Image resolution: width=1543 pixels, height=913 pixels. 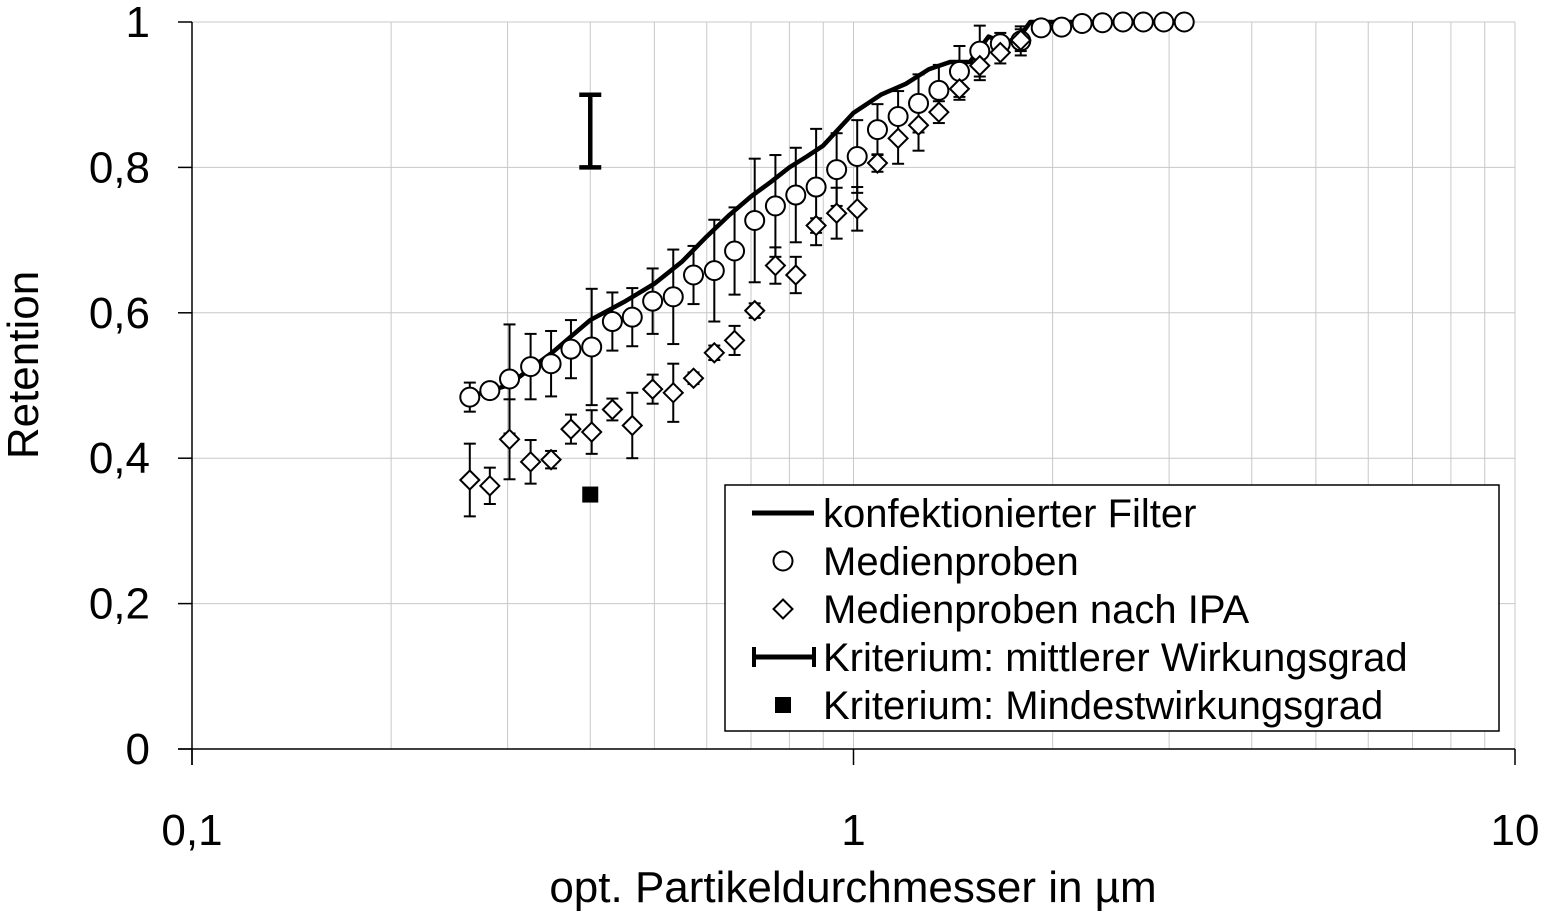 What do you see at coordinates (138, 749) in the screenshot?
I see `y-tick-label: 0` at bounding box center [138, 749].